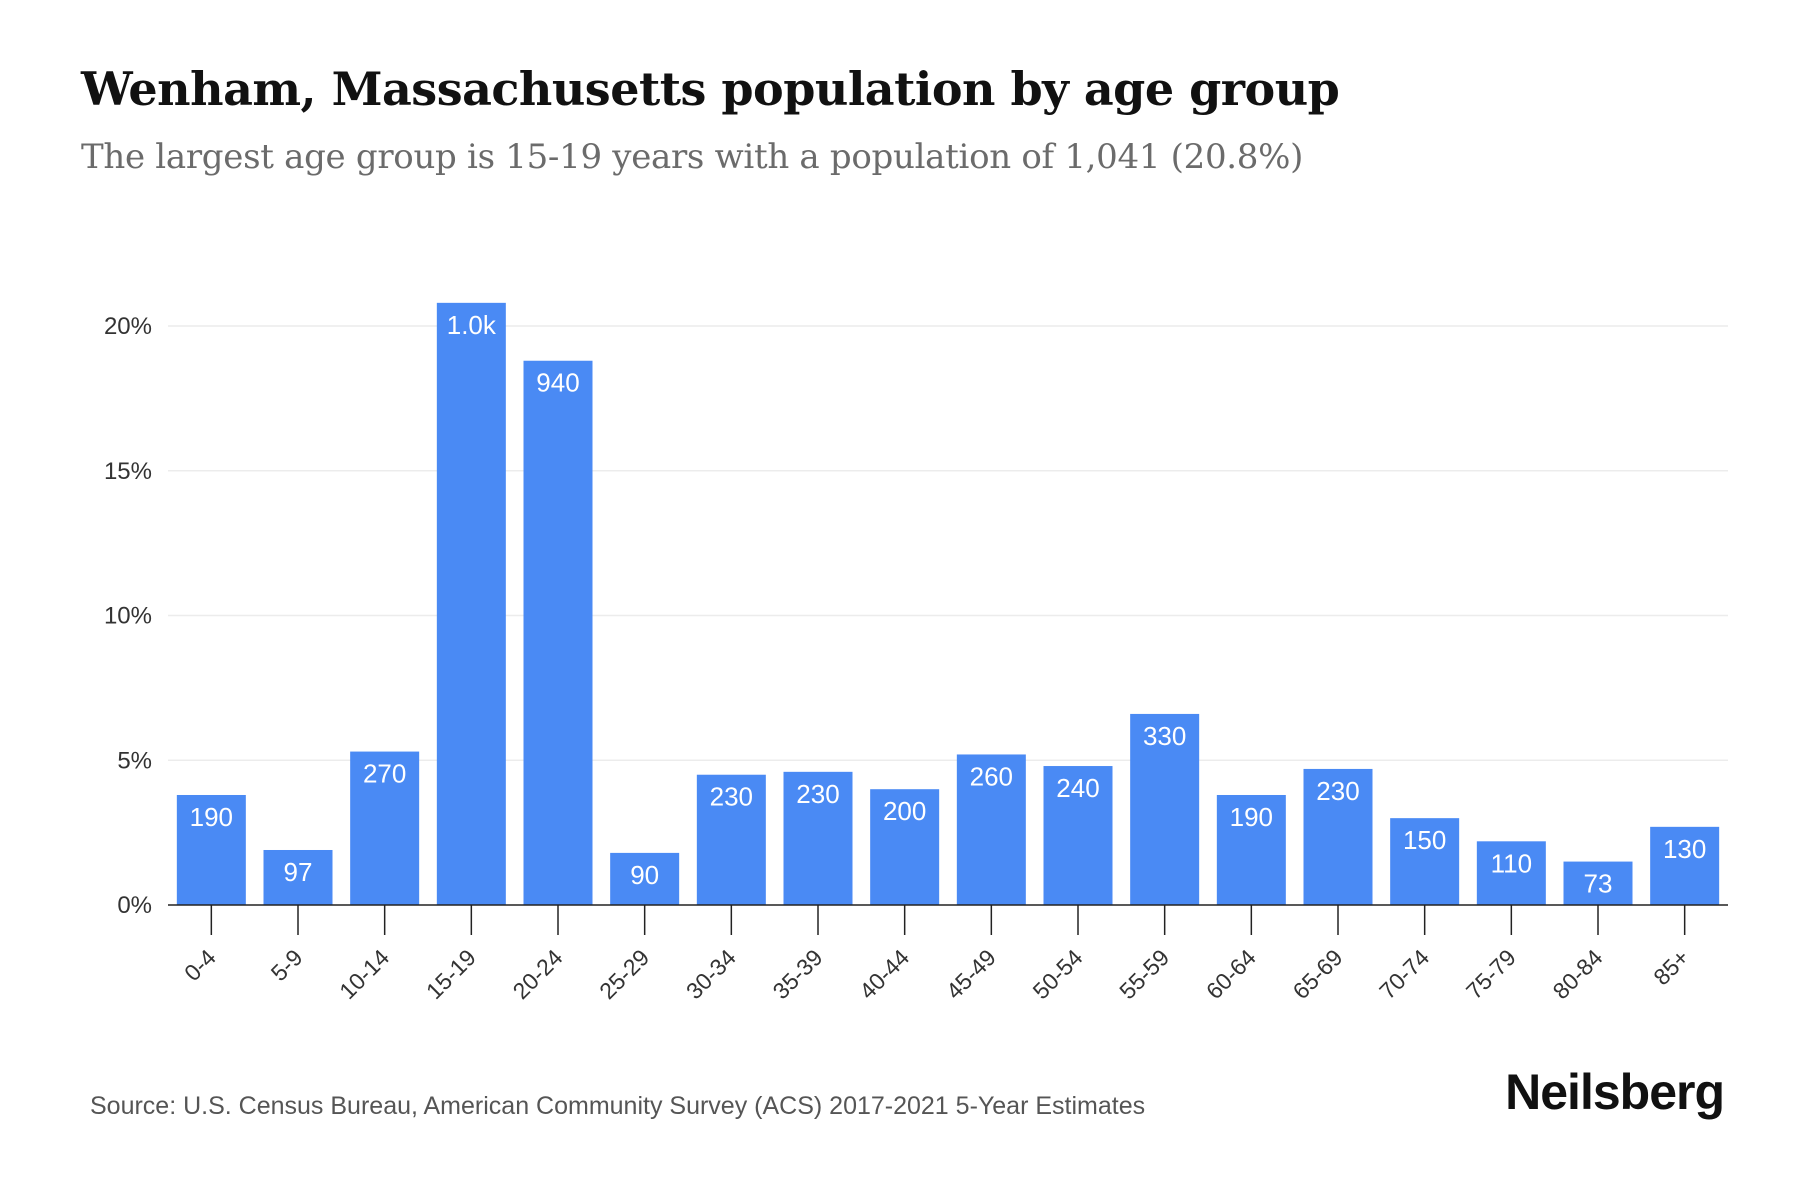 This screenshot has width=1800, height=1200. Describe the element at coordinates (644, 875) in the screenshot. I see `data-label: 90` at that location.